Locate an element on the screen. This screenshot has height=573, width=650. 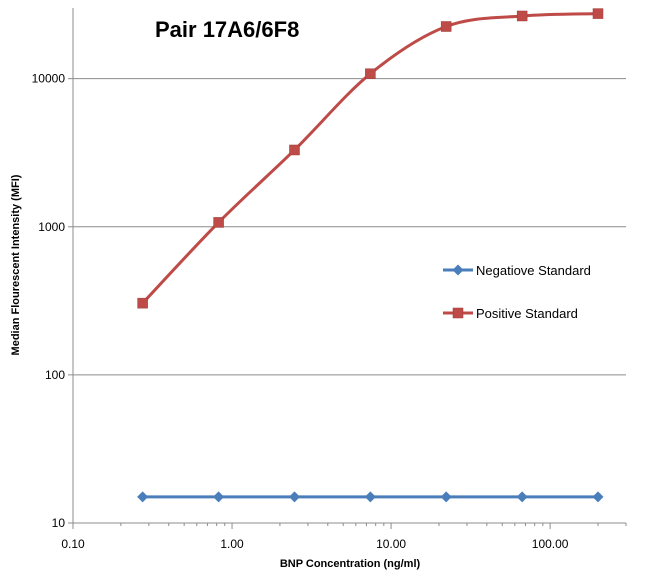
chart-title: Pair 17A6/6F8 is located at coordinates (227, 29).